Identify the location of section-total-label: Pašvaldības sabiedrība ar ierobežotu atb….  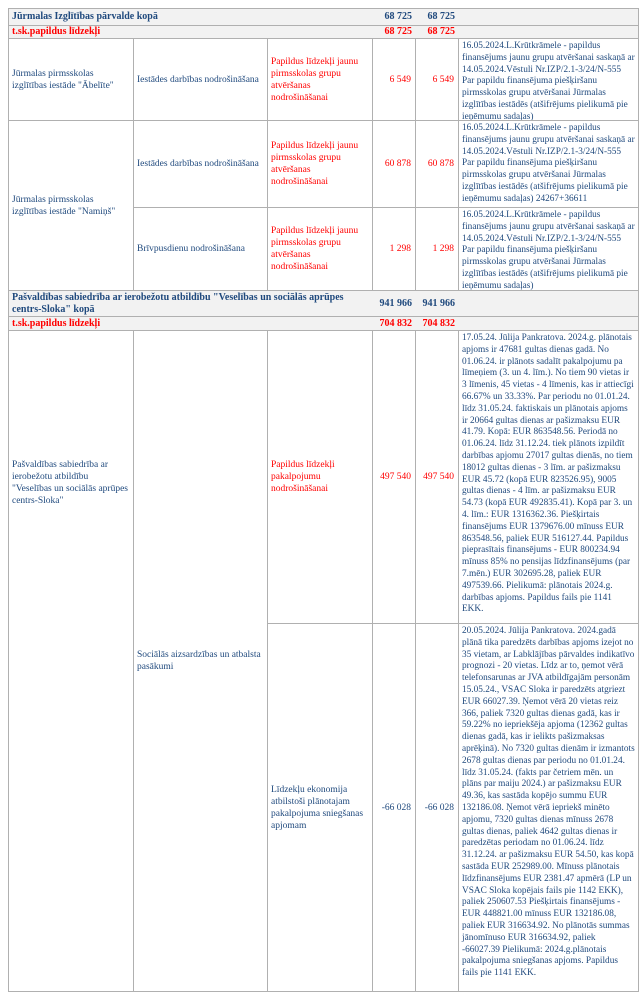
(191, 304).